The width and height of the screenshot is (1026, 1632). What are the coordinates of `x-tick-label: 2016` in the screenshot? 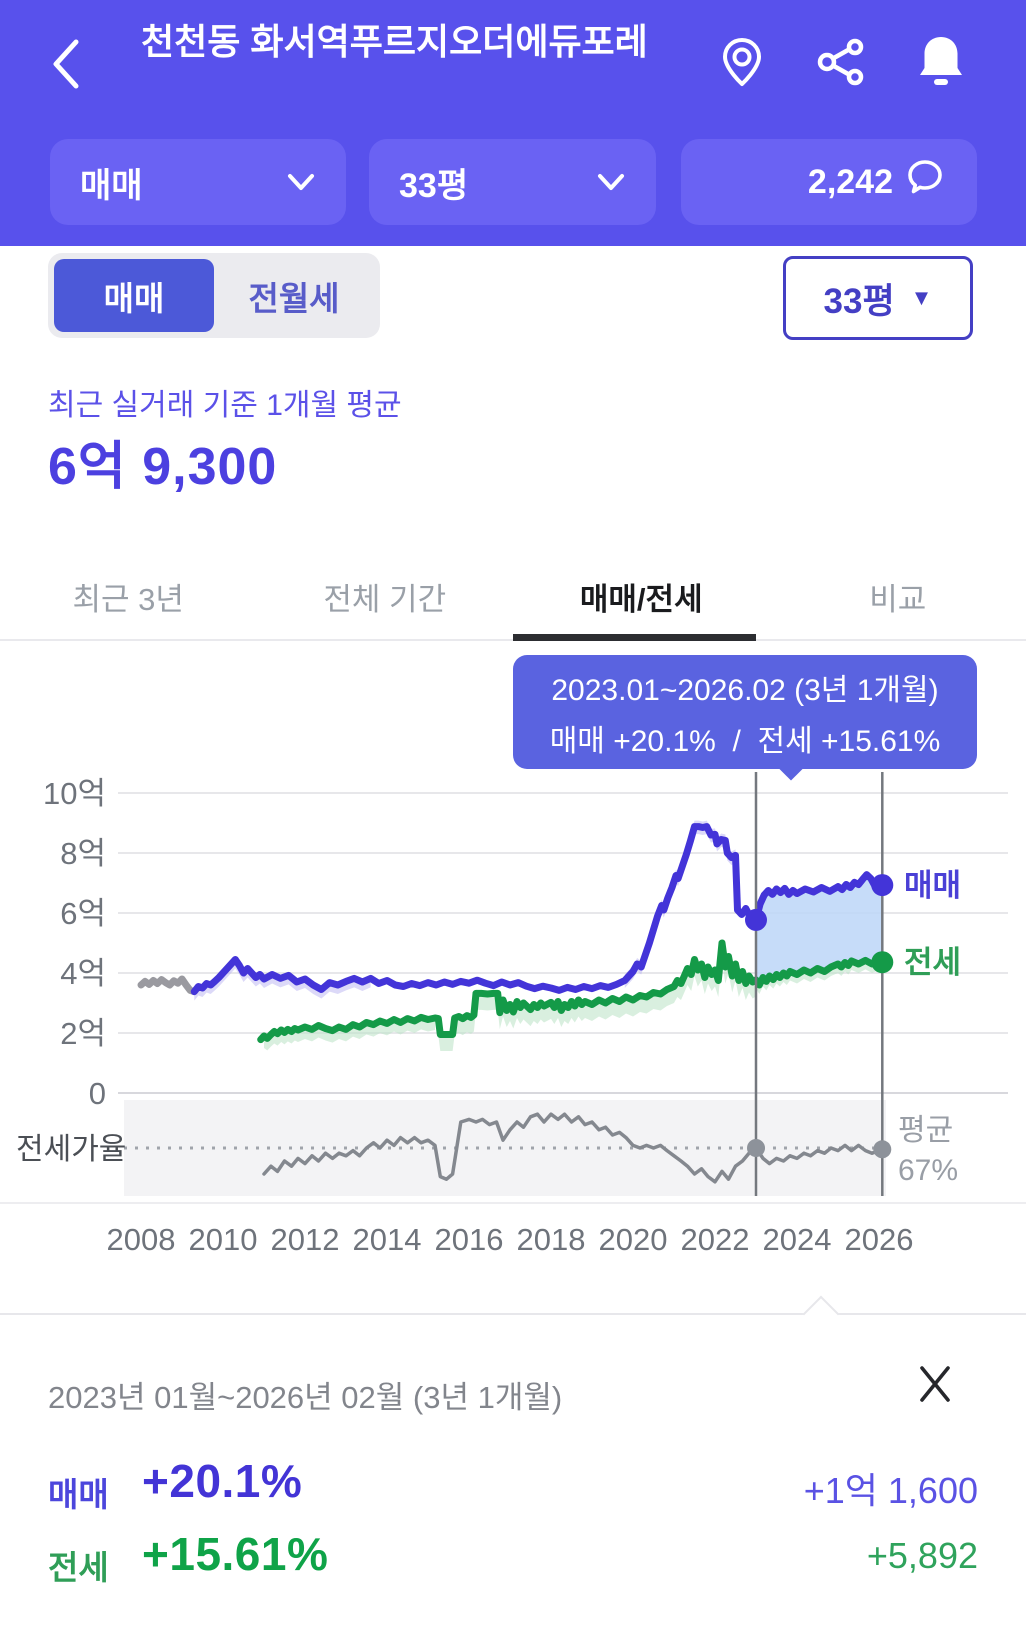 It's located at (469, 1239).